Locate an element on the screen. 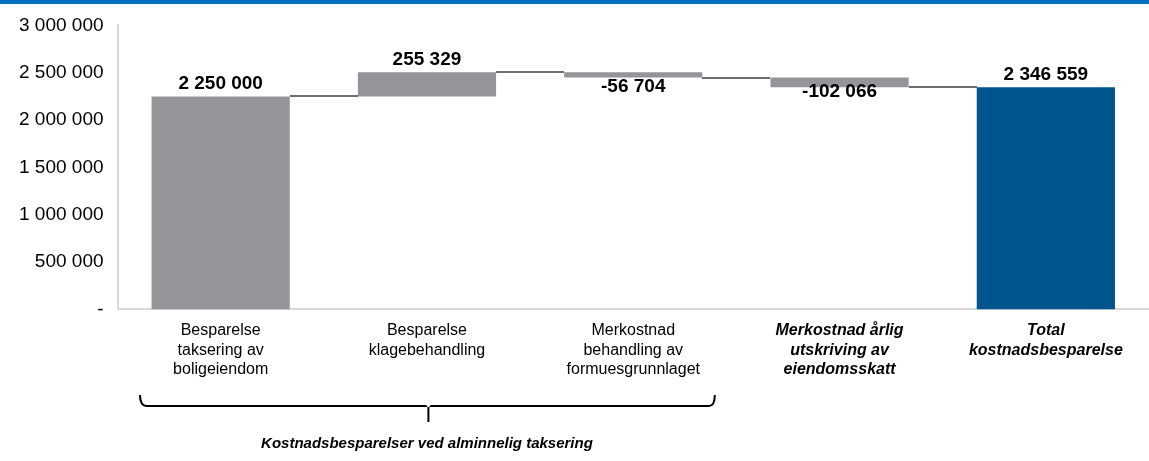  y-tick-label: - is located at coordinates (100, 308).